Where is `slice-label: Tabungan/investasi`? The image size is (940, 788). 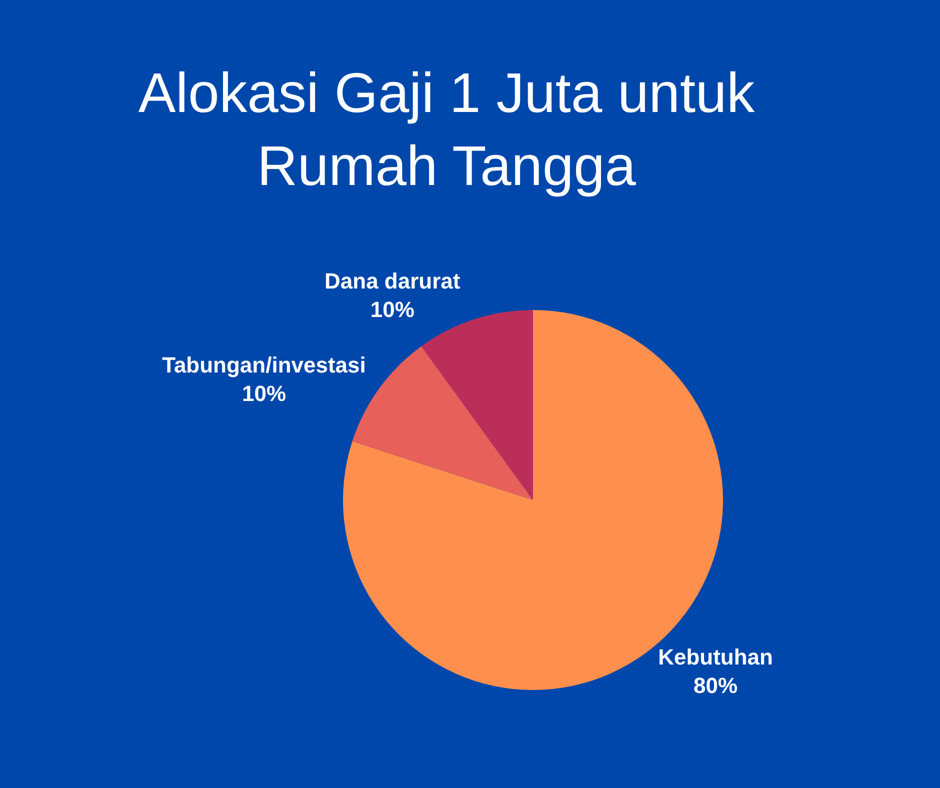 slice-label: Tabungan/investasi is located at coordinates (264, 365).